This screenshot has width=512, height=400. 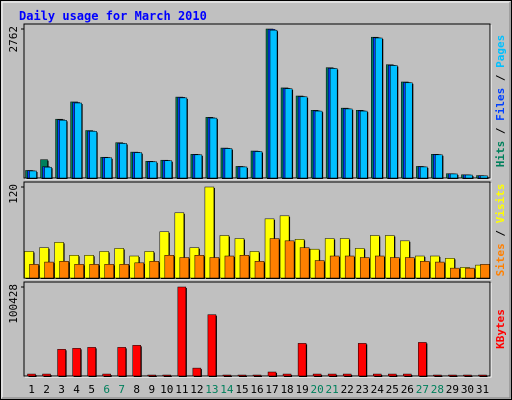 I want to click on legend-entry: Files, so click(x=500, y=104).